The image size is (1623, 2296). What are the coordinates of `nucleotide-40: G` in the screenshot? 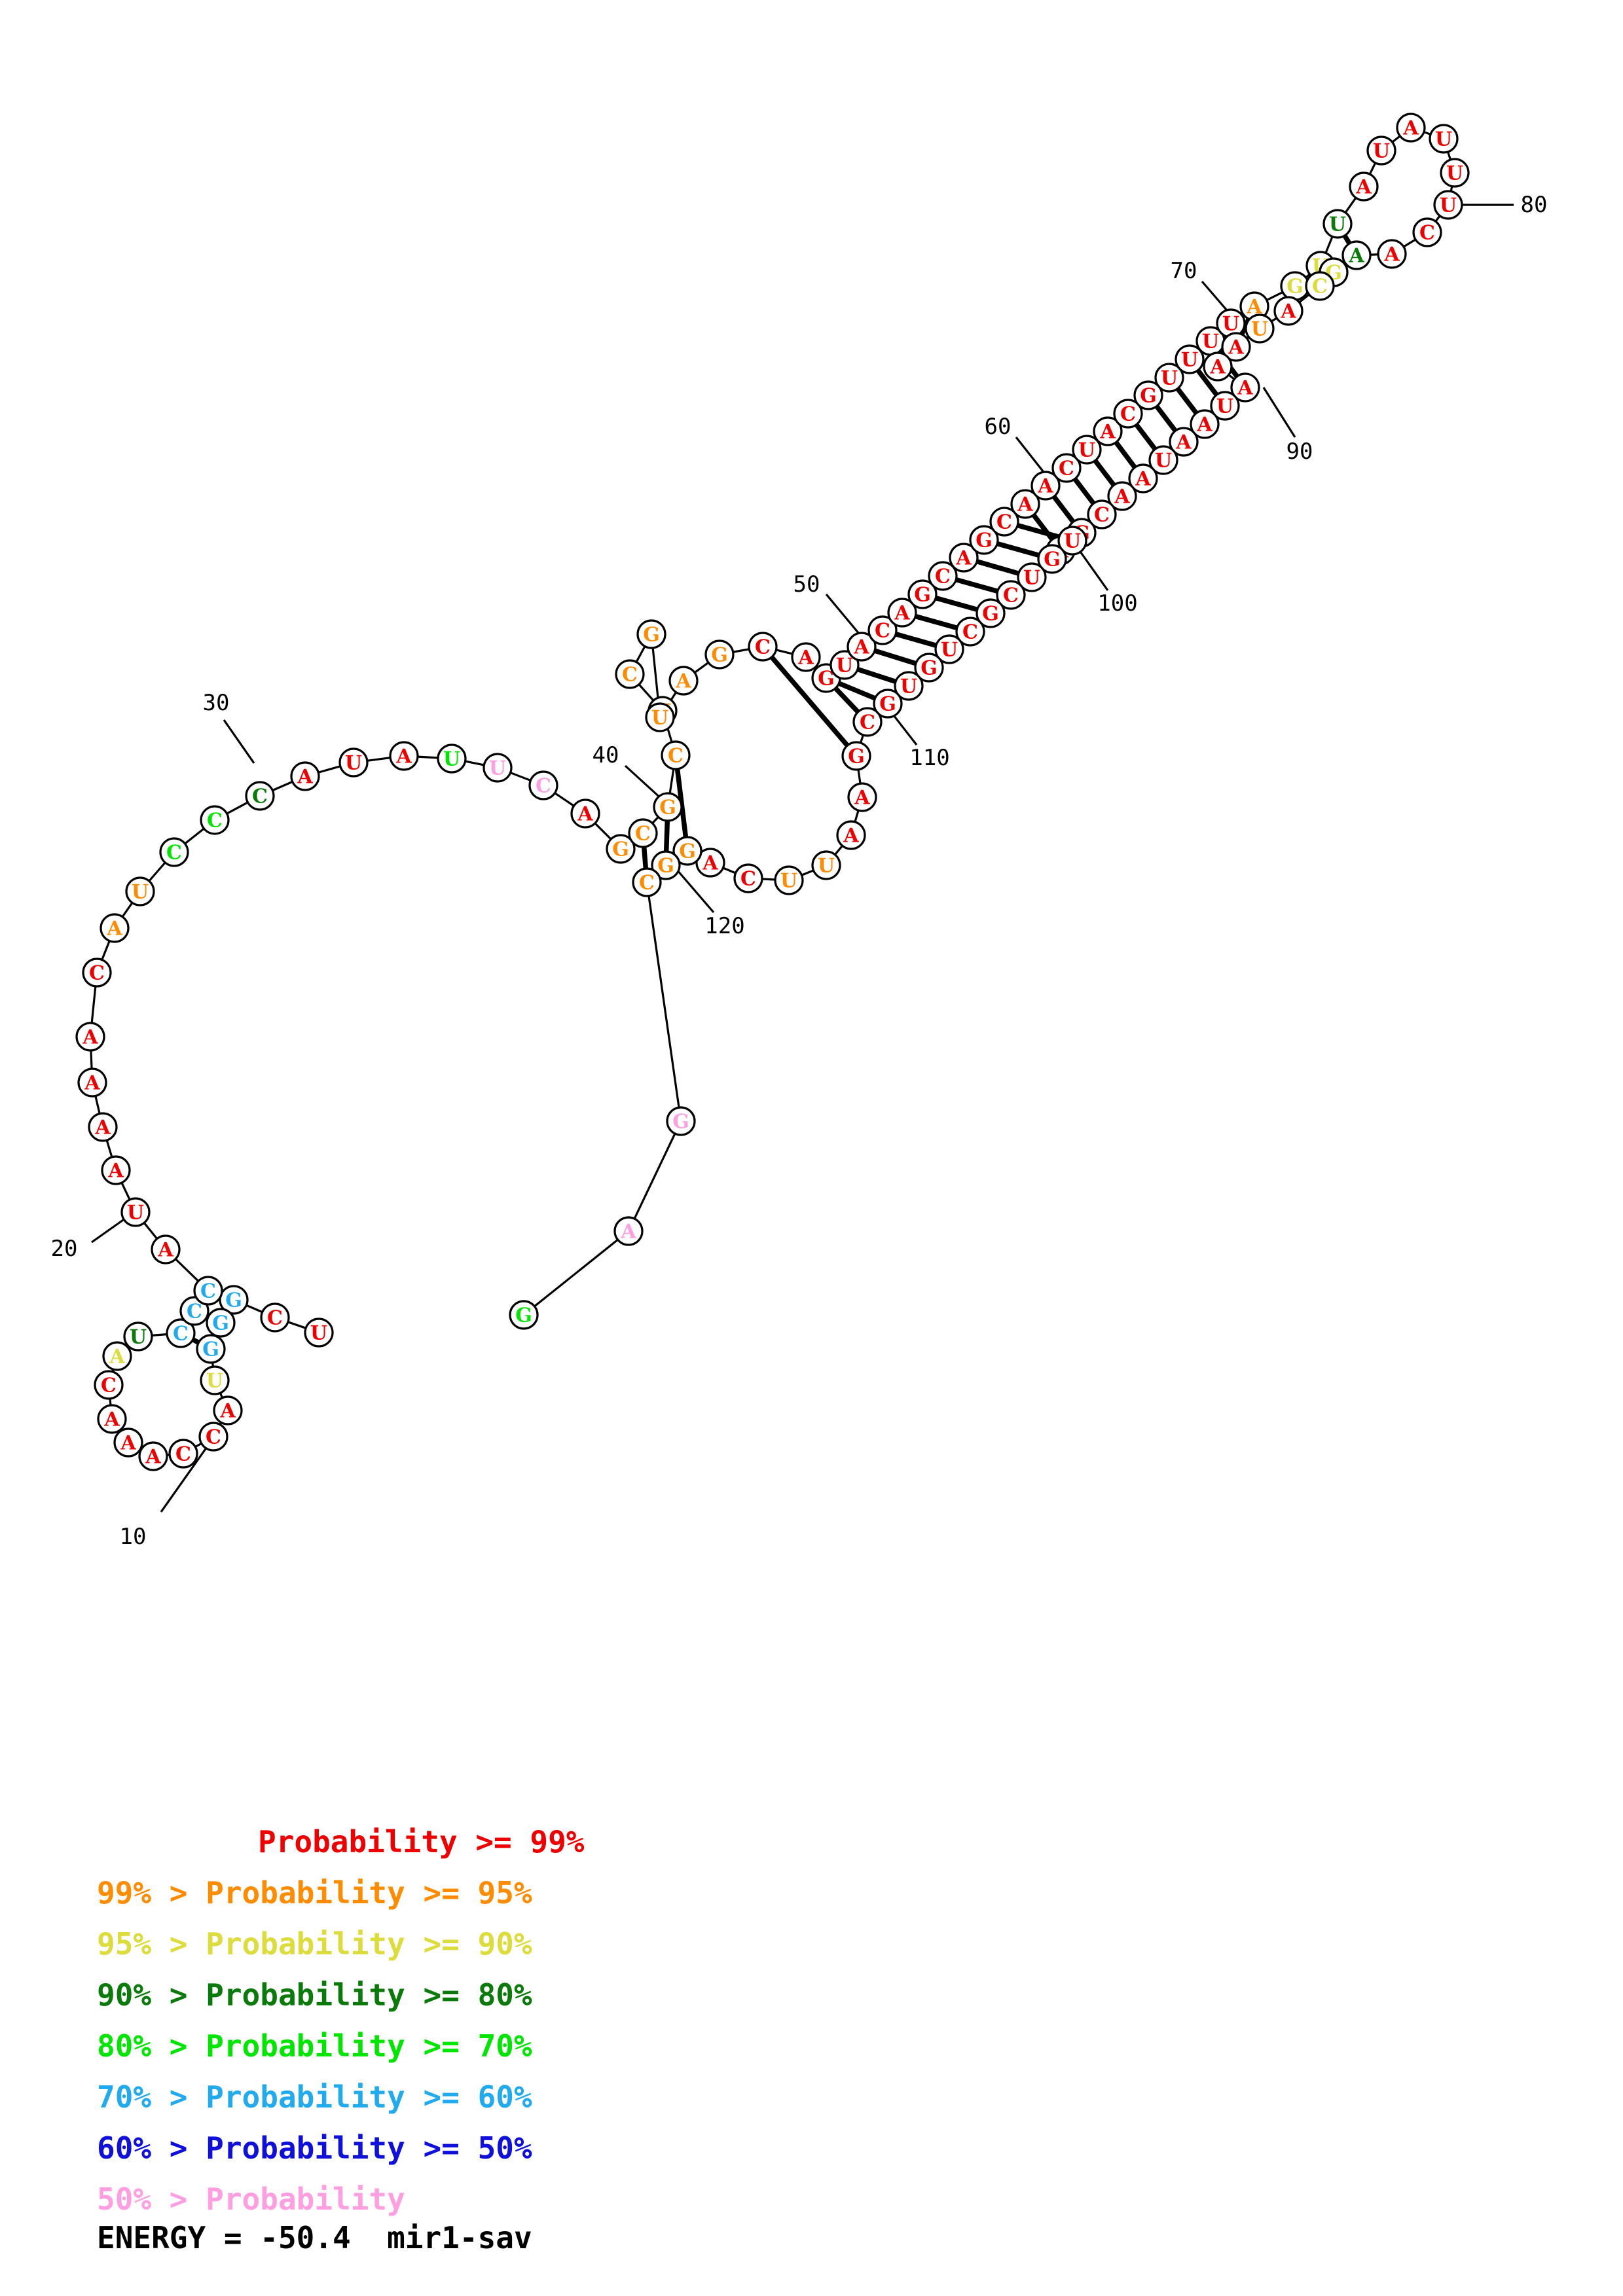 It's located at (668, 807).